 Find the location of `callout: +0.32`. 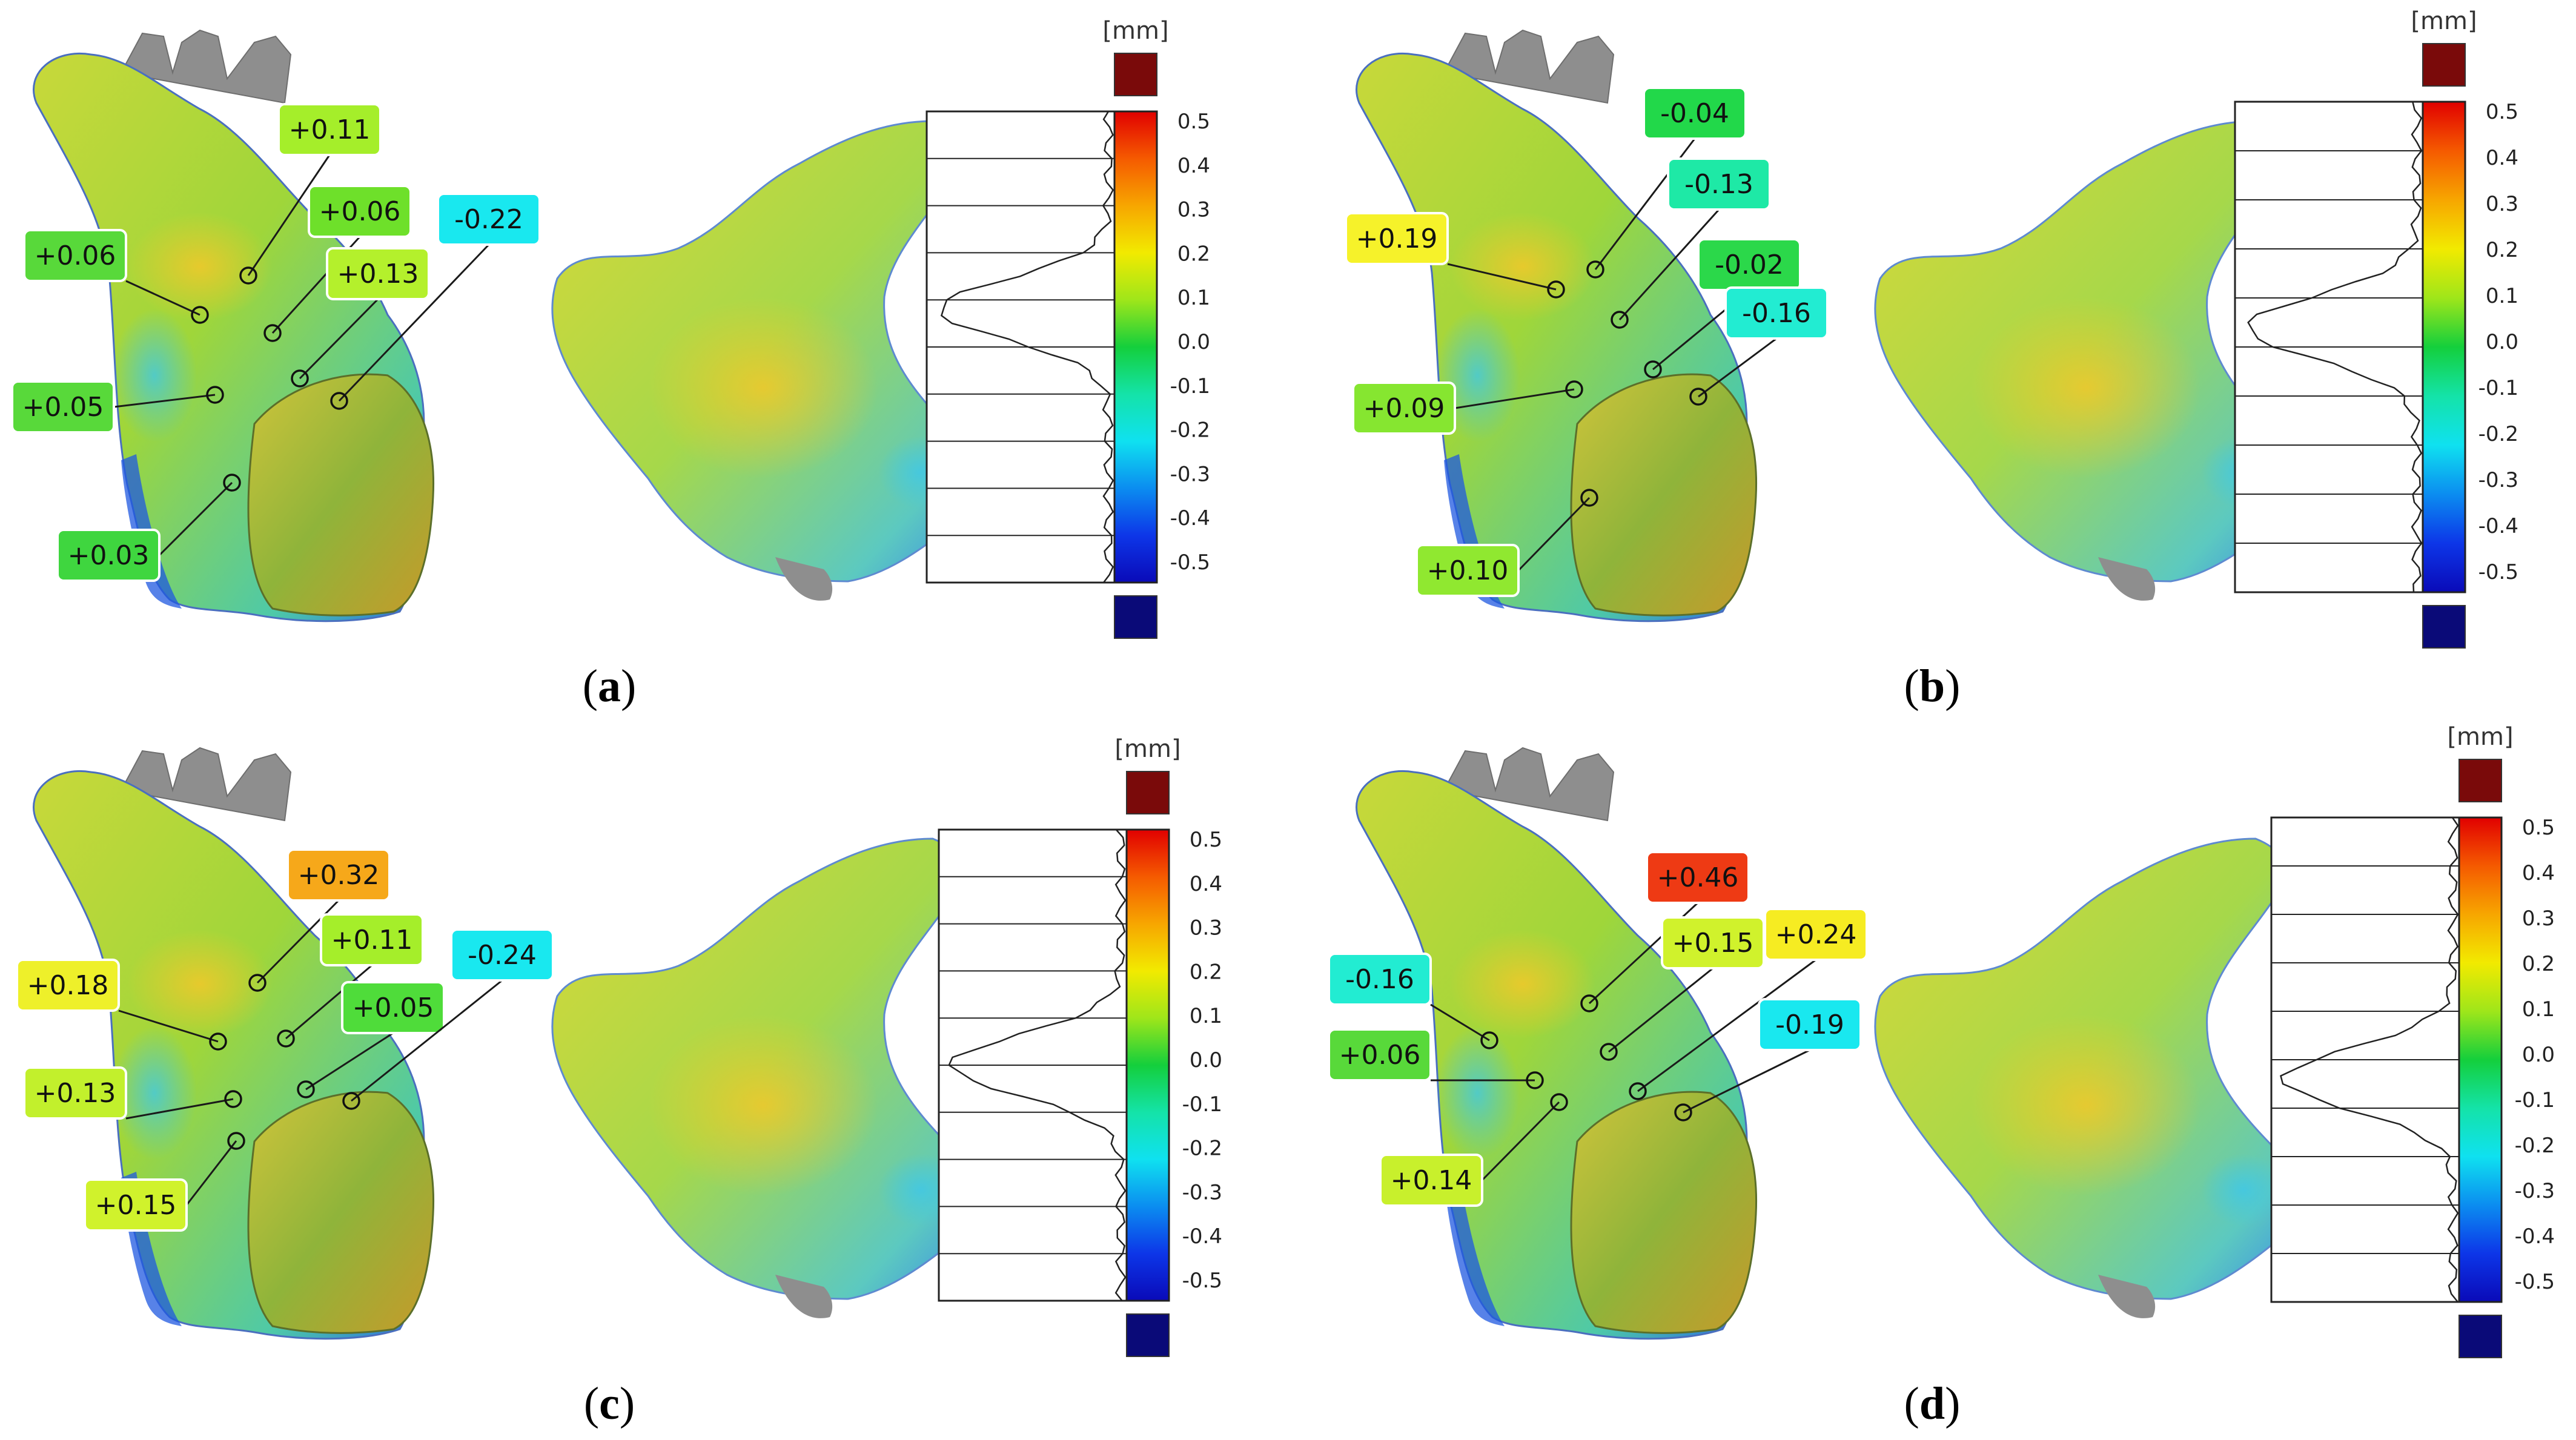

callout: +0.32 is located at coordinates (319, 920).